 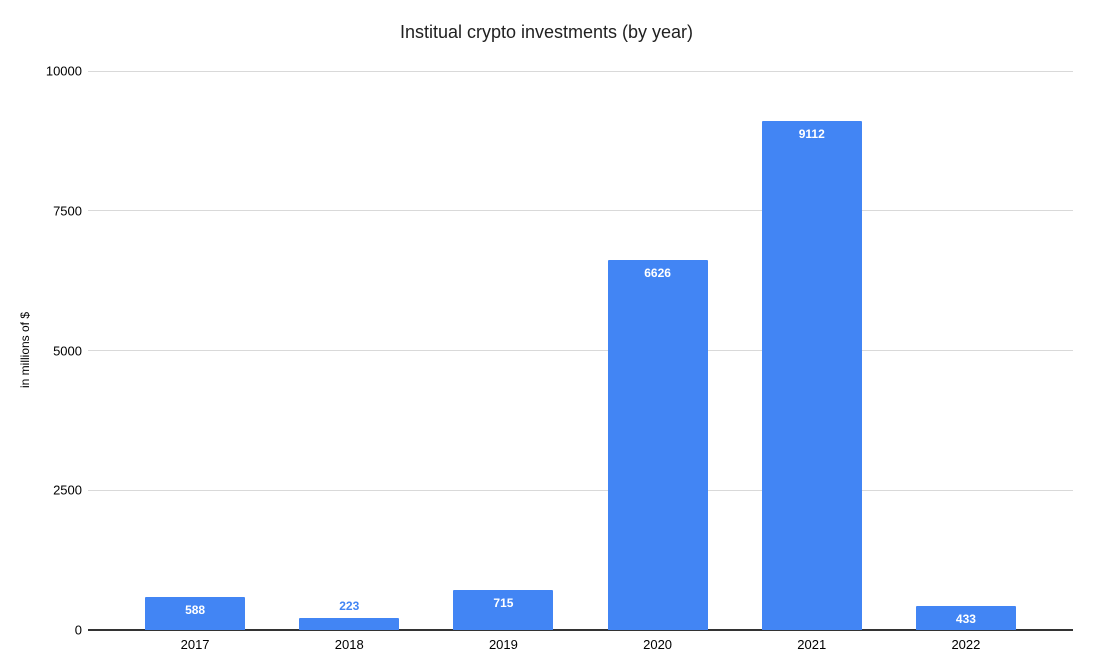 I want to click on x-axis-tick-2020: 2020, so click(x=658, y=644).